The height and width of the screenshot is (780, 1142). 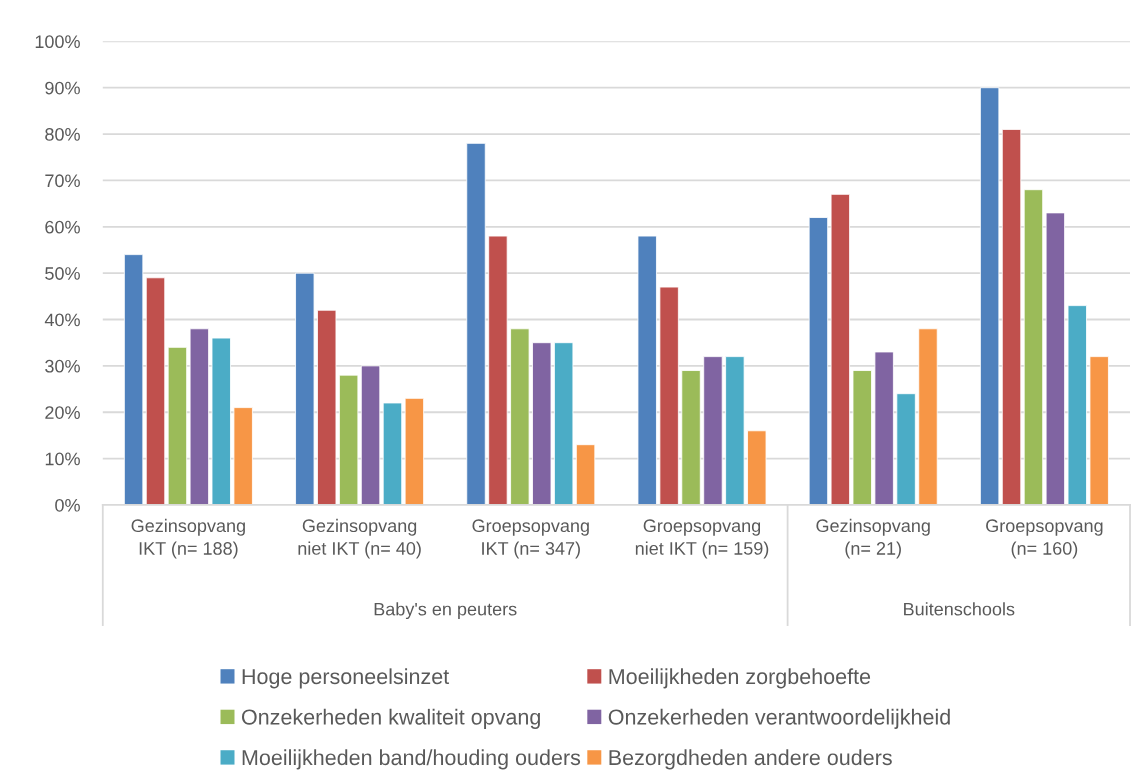 What do you see at coordinates (62, 412) in the screenshot?
I see `y-tick-label: 20%` at bounding box center [62, 412].